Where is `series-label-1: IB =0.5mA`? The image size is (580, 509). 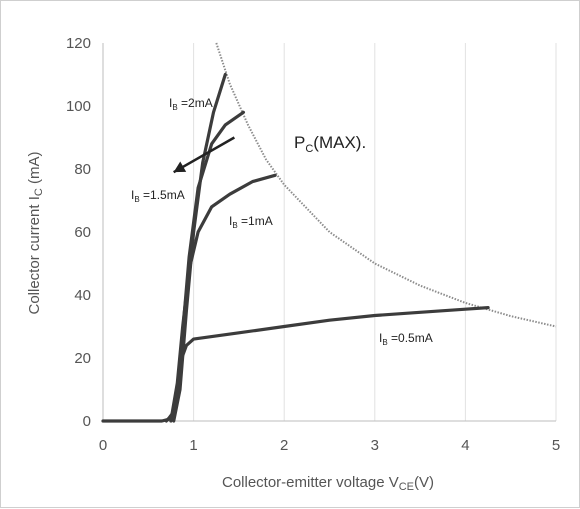
series-label-1: IB =0.5mA is located at coordinates (406, 339).